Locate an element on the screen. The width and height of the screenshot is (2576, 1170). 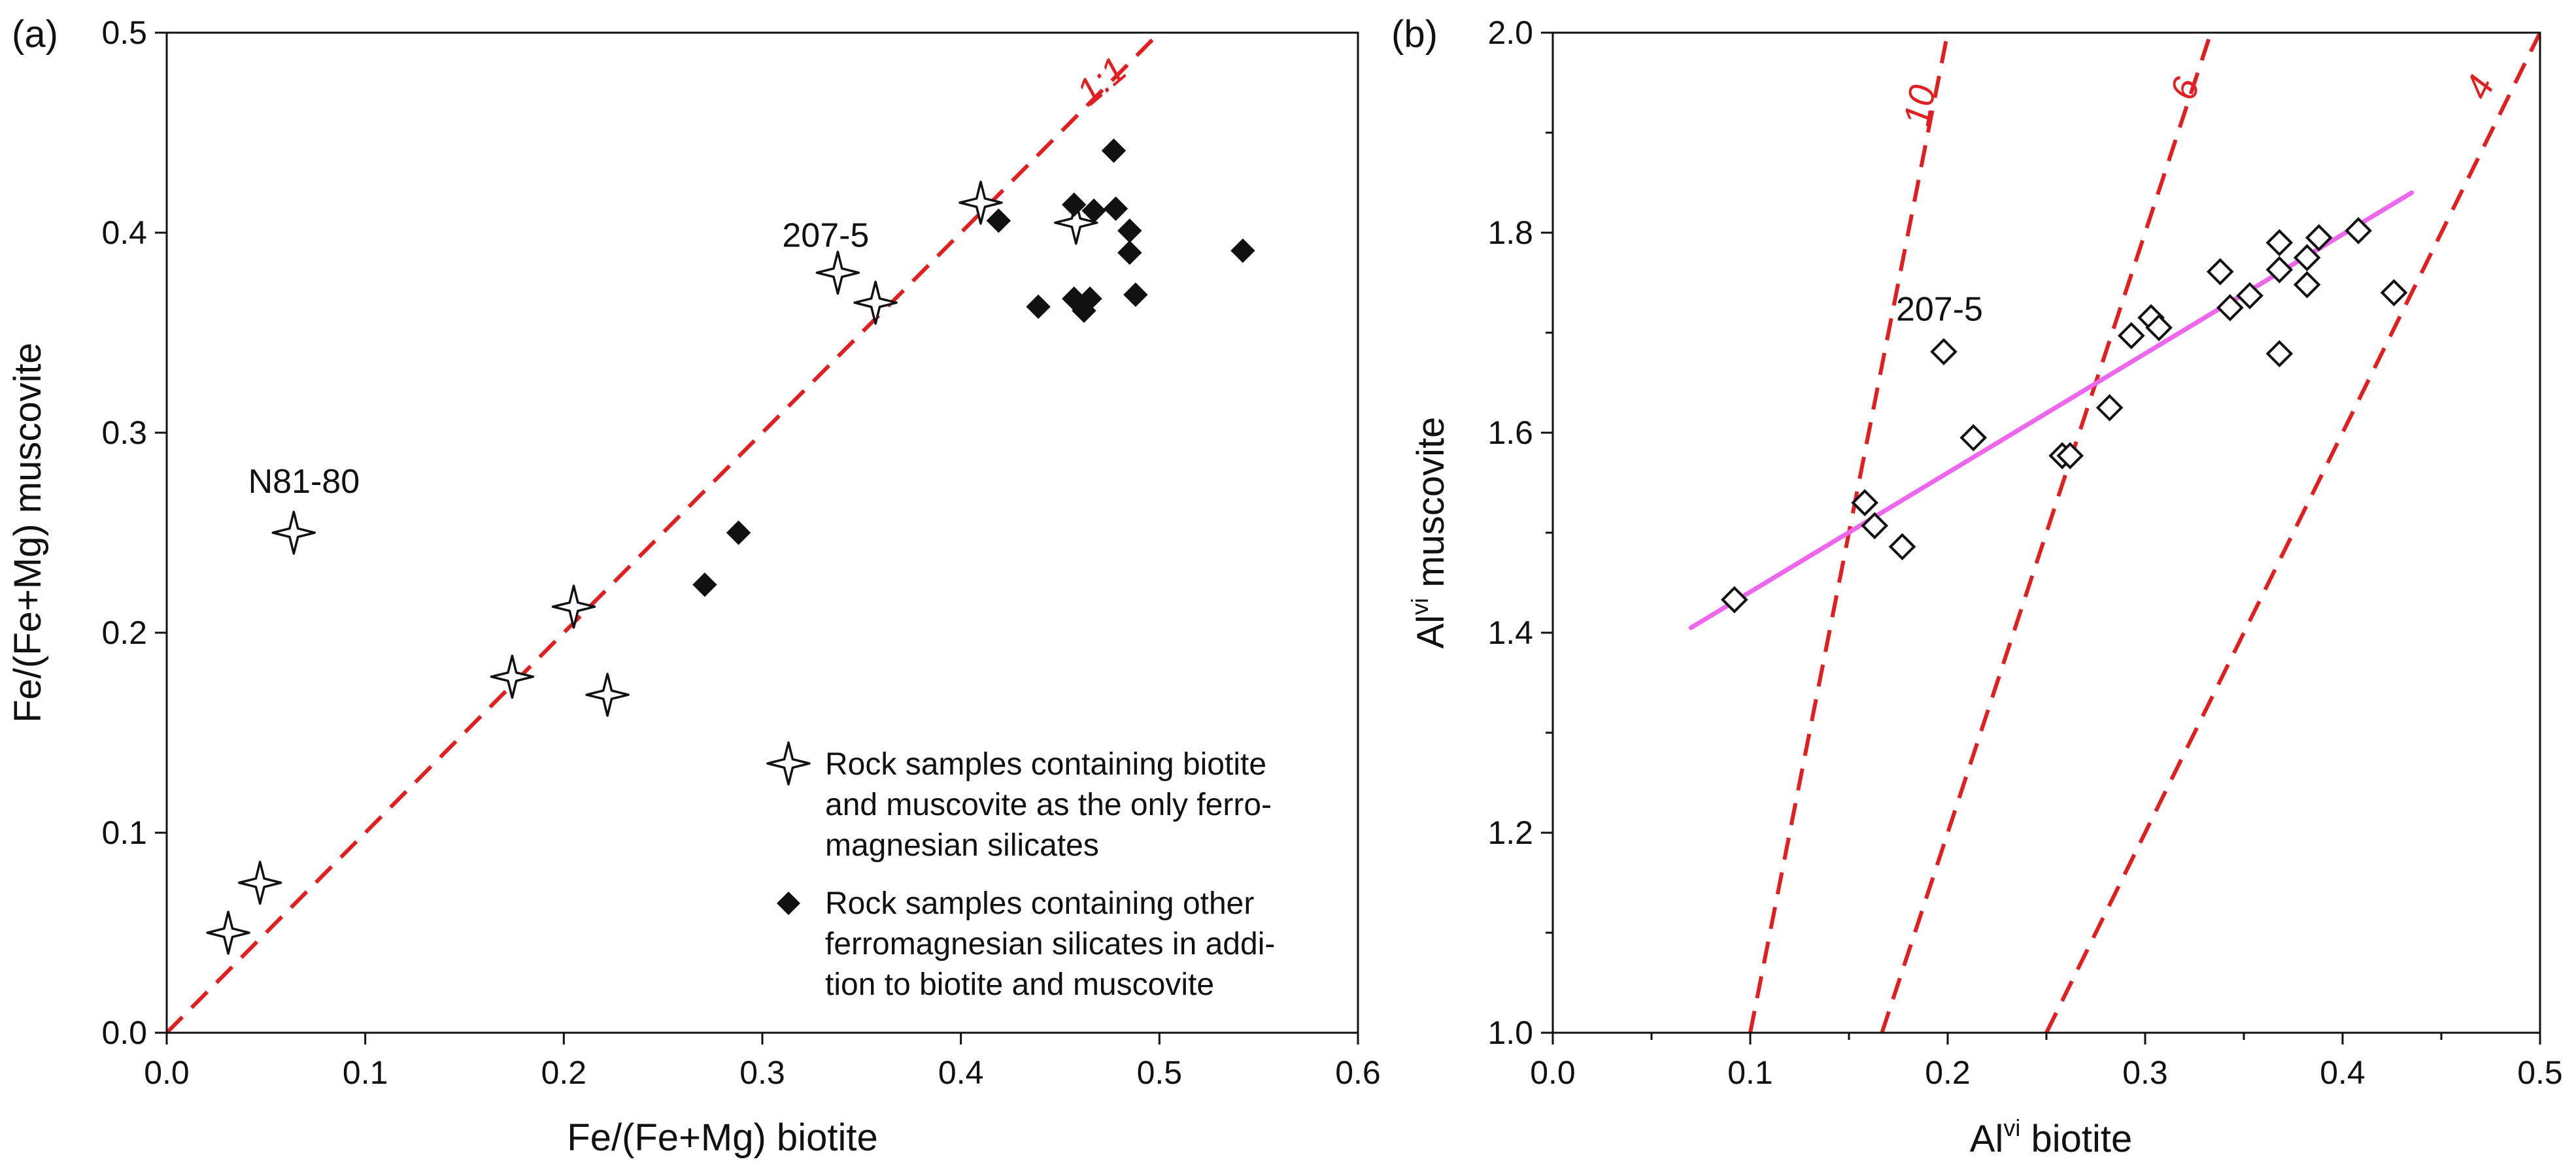
panel-b-y-title-base: Al is located at coordinates (1431, 632).